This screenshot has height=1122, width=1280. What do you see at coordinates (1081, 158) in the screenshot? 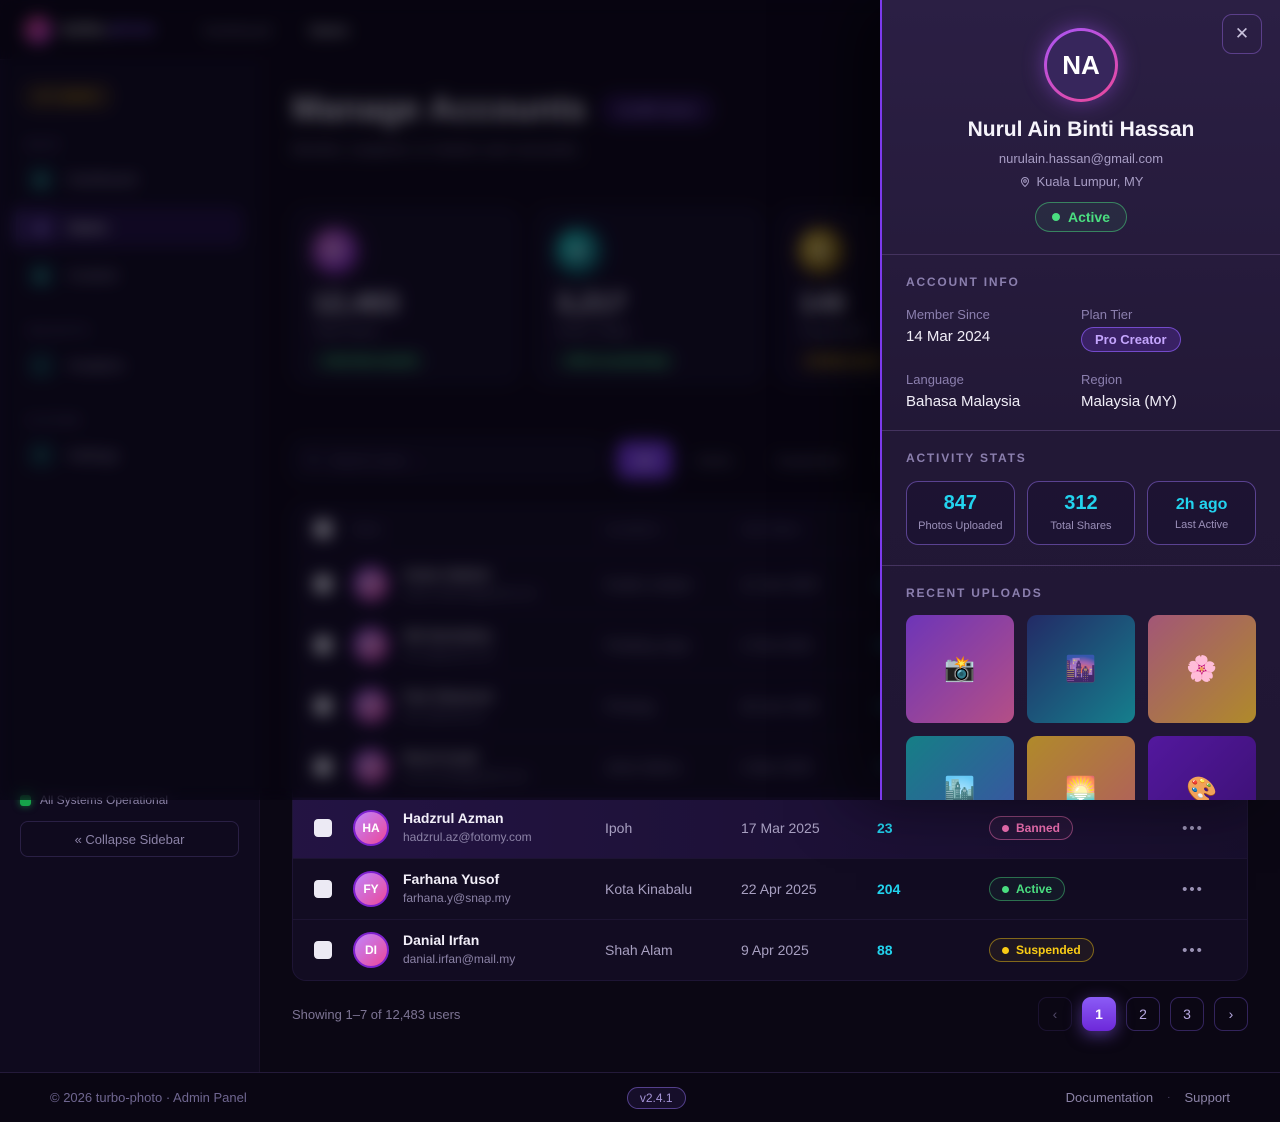
I see `panel-user-email: nurulain.hassan@gmail.com` at bounding box center [1081, 158].